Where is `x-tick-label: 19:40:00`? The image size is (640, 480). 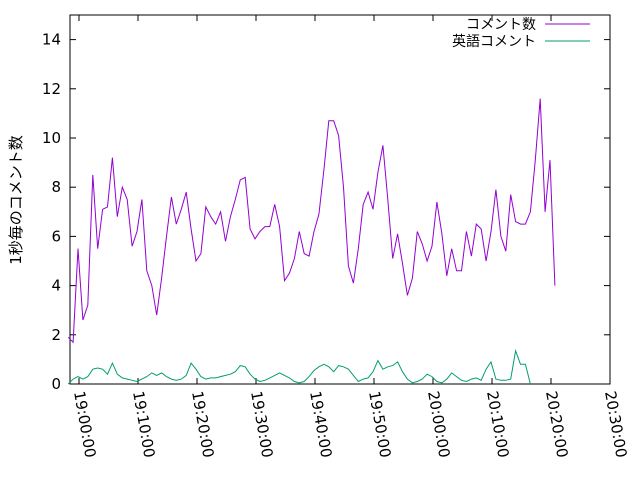
x-tick-label: 19:40:00 is located at coordinates (320, 424).